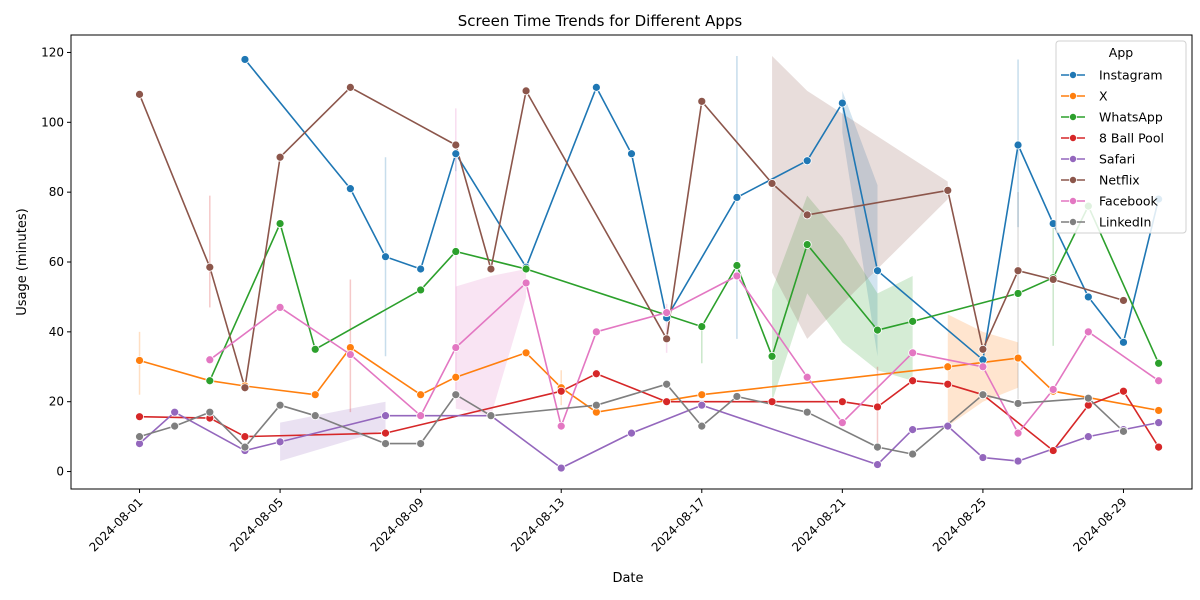 The width and height of the screenshot is (1200, 600). Describe the element at coordinates (56, 192) in the screenshot. I see `y-tick-label: 80` at that location.